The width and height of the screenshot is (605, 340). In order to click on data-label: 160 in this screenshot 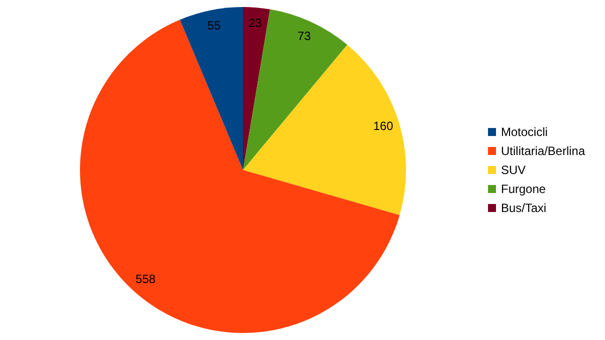, I will do `click(383, 126)`.